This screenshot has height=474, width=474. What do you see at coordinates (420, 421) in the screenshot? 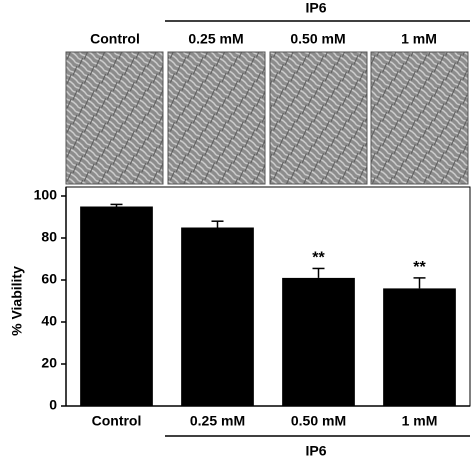
I see `x-tick-label: 1 mM` at bounding box center [420, 421].